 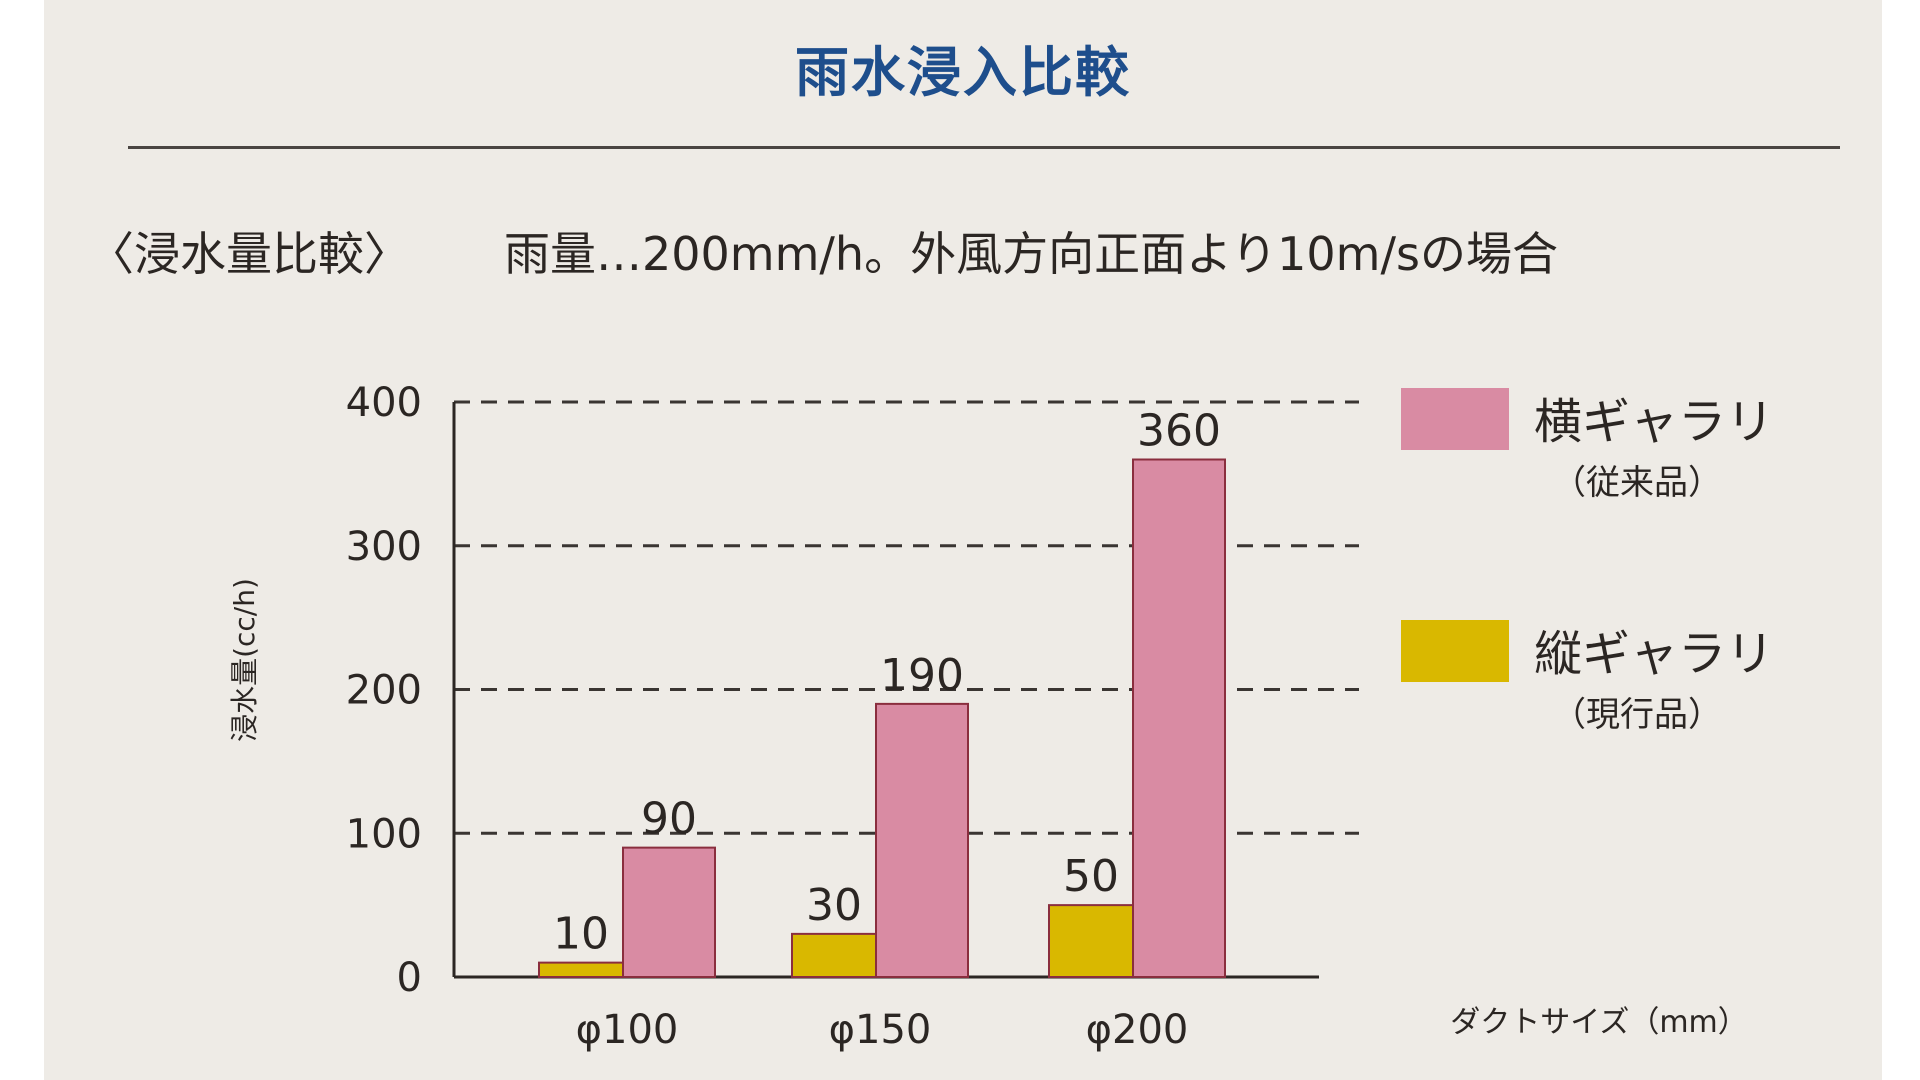 I want to click on x-tick-label-0: φ100, so click(x=627, y=1030).